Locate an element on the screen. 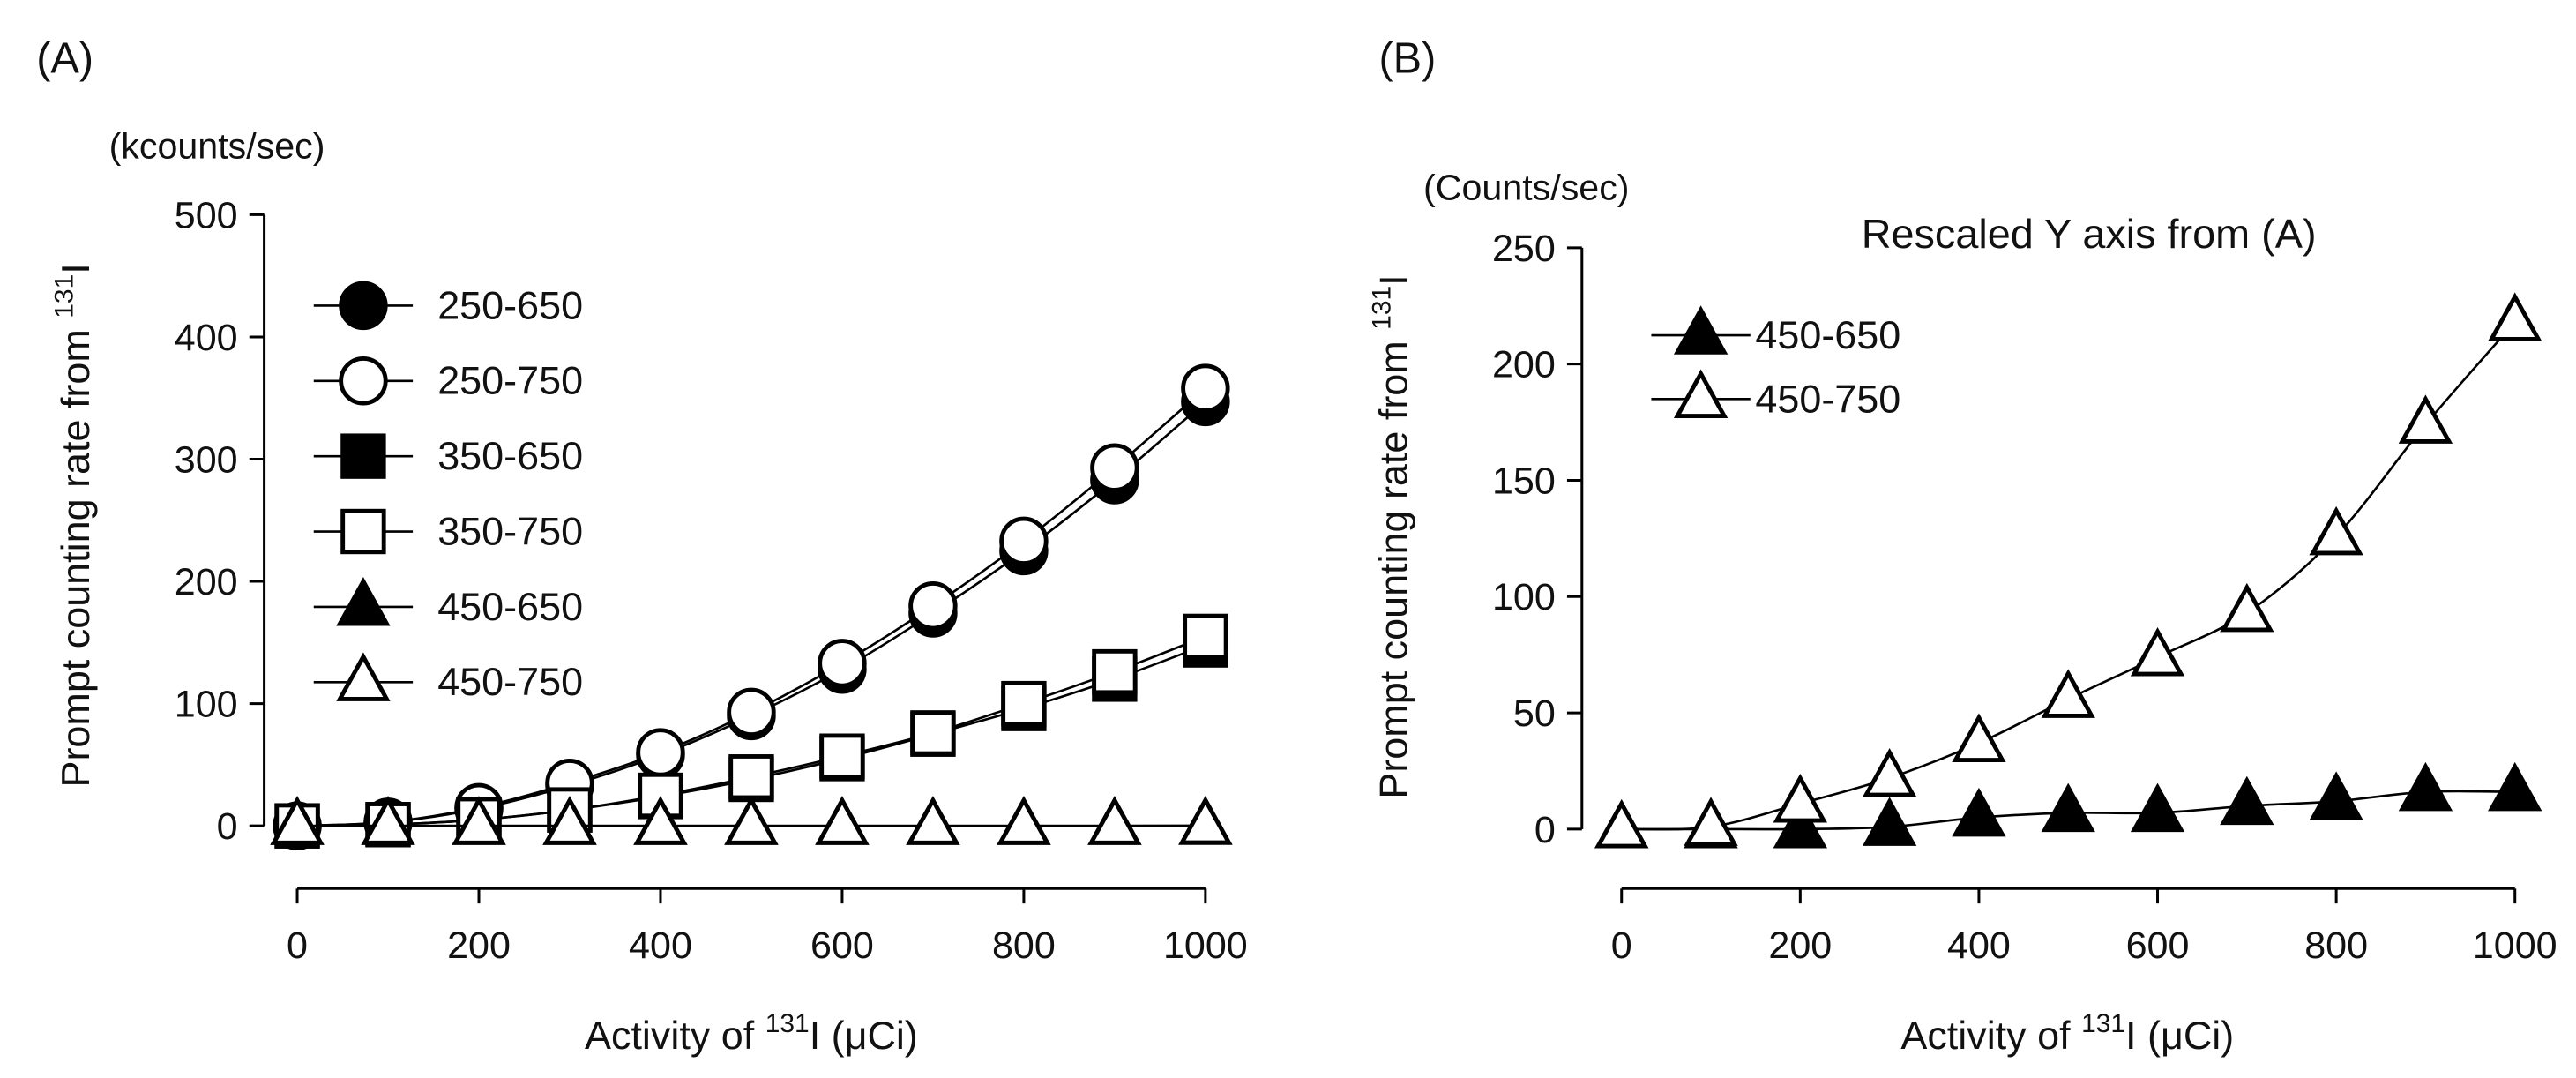 The width and height of the screenshot is (2576, 1078). panel-a-legend-label-350-750: 350-750 is located at coordinates (510, 530).